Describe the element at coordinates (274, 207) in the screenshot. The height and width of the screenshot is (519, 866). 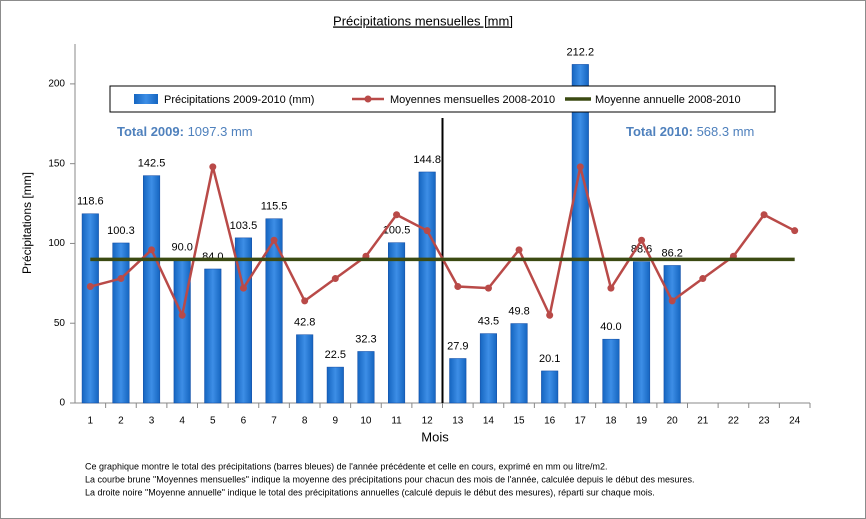
I see `data-label: 115.5` at that location.